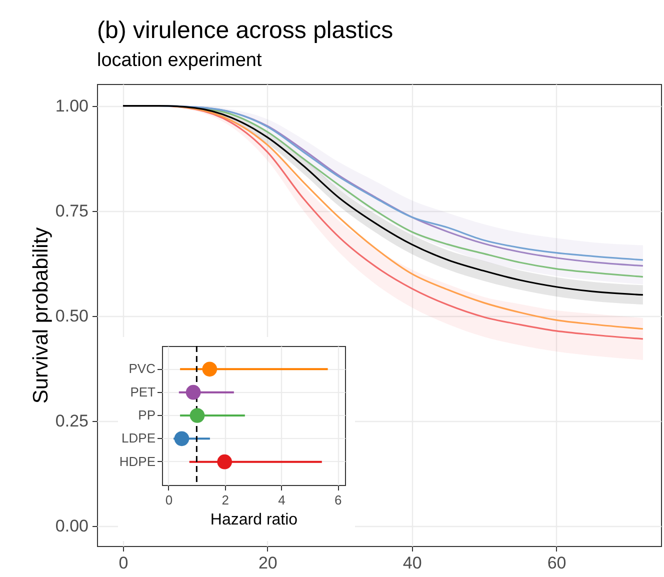  I want to click on y-tick-label: 0.75, so click(71, 210).